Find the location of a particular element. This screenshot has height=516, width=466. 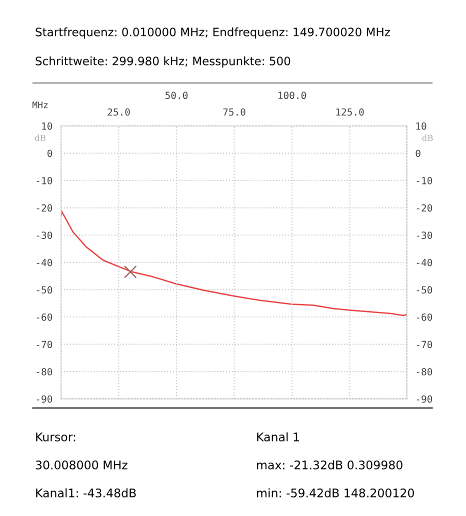

text: Kursor: is located at coordinates (56, 437).